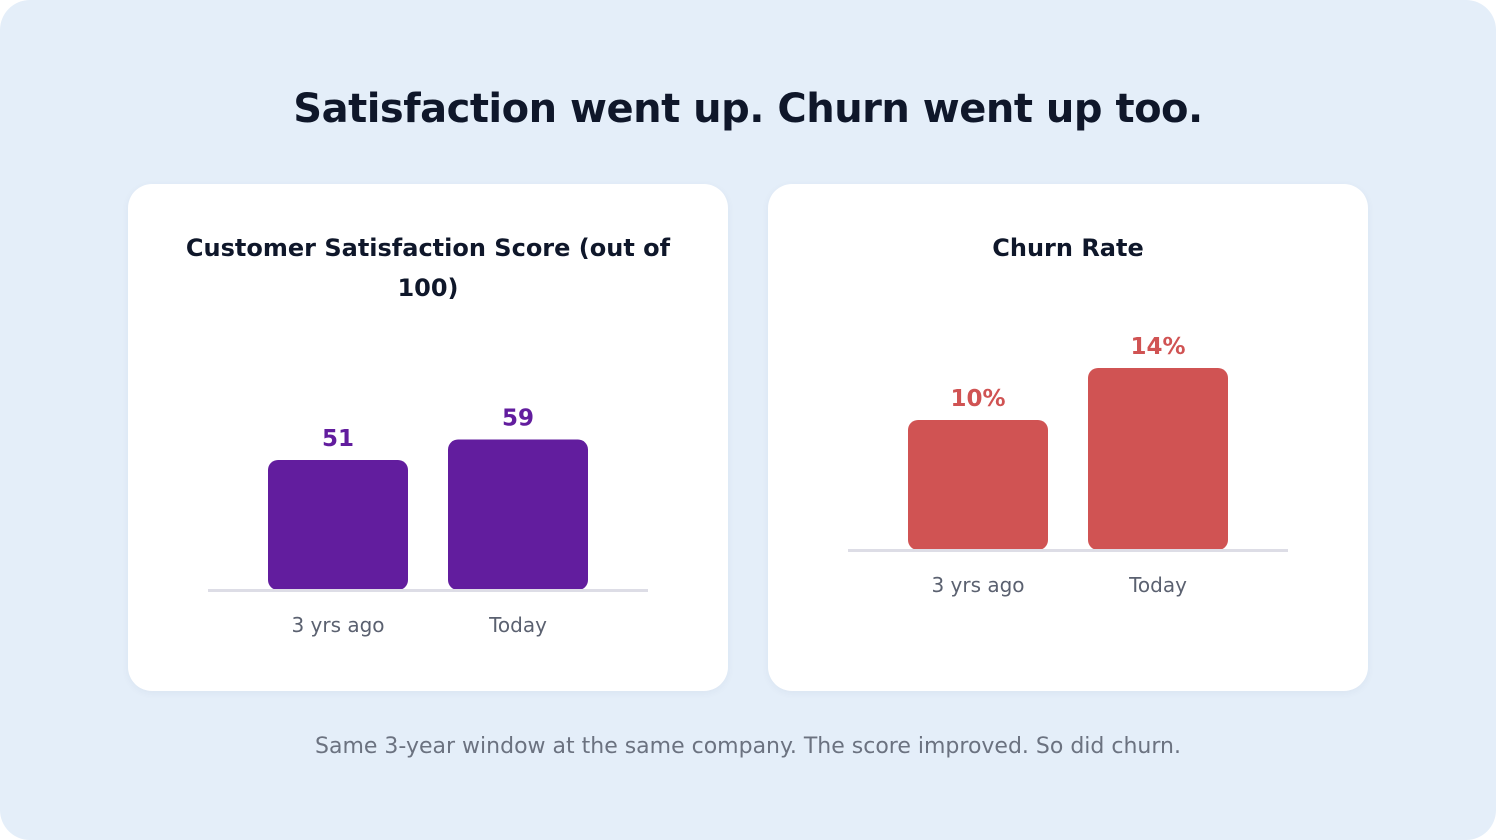  Describe the element at coordinates (1068, 248) in the screenshot. I see `churn-chart-title: Churn Rate` at that location.